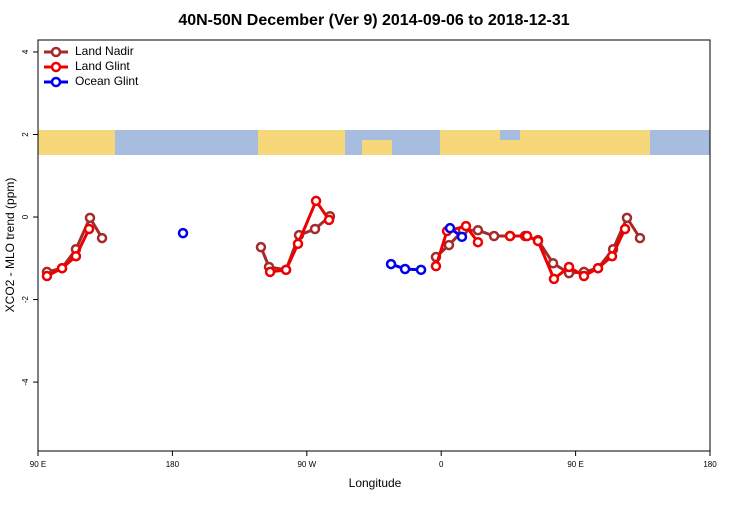 The width and height of the screenshot is (750, 505). I want to click on y-tick-label: 4, so click(25, 51).